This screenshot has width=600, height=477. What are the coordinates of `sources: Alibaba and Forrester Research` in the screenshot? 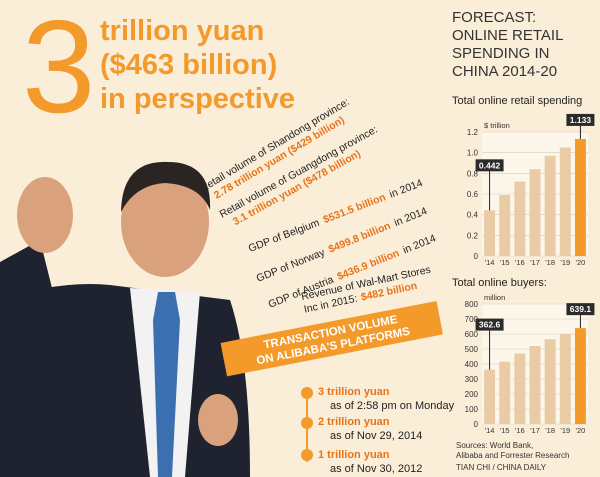 It's located at (512, 455).